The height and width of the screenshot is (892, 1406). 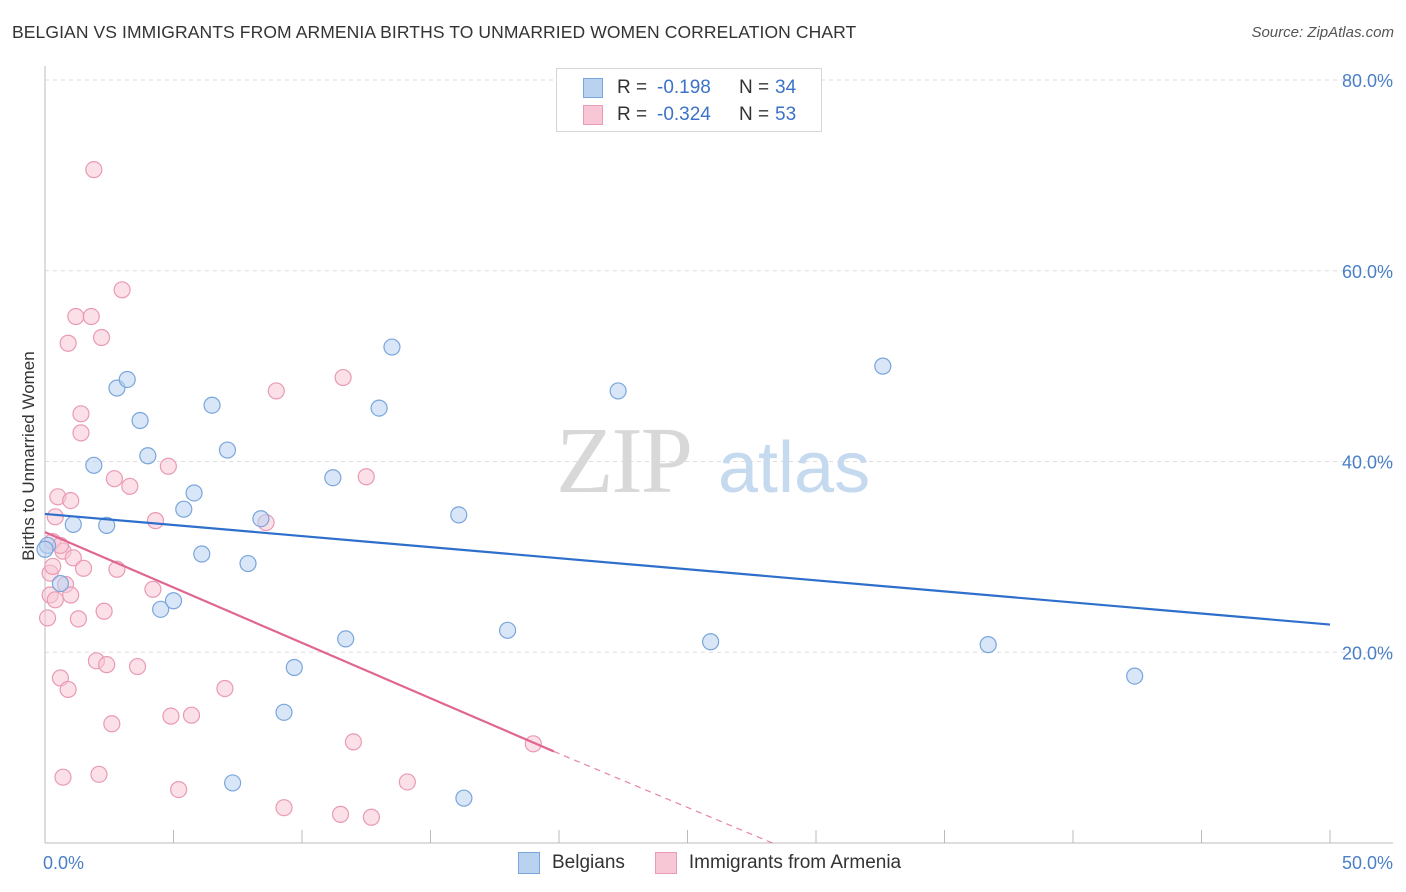 What do you see at coordinates (777, 863) in the screenshot?
I see `legend-item-armenia: Immigrants from Armenia` at bounding box center [777, 863].